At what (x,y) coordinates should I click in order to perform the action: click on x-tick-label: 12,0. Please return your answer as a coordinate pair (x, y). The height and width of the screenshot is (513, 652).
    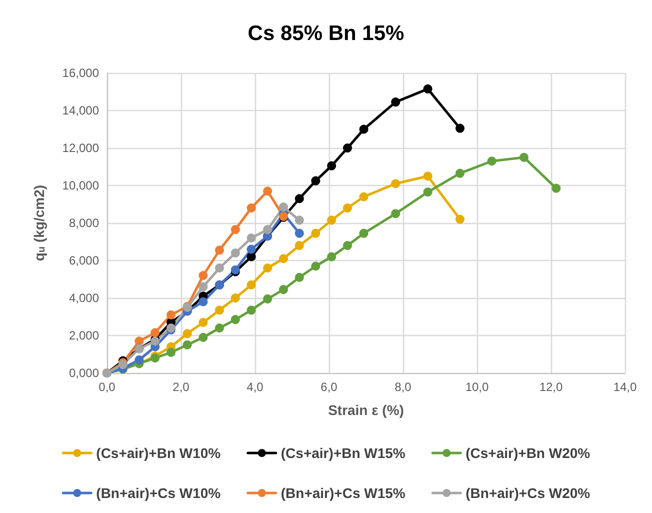
    Looking at the image, I should click on (551, 387).